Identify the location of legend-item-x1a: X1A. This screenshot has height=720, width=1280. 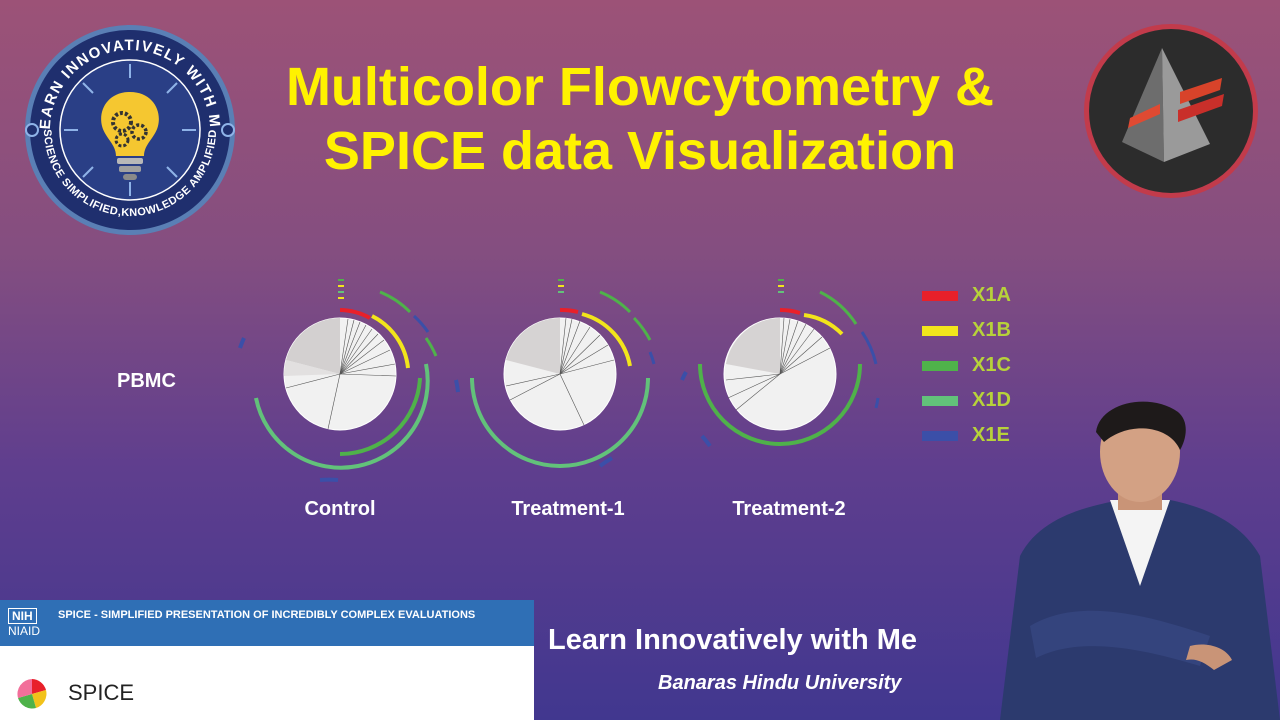
(966, 295).